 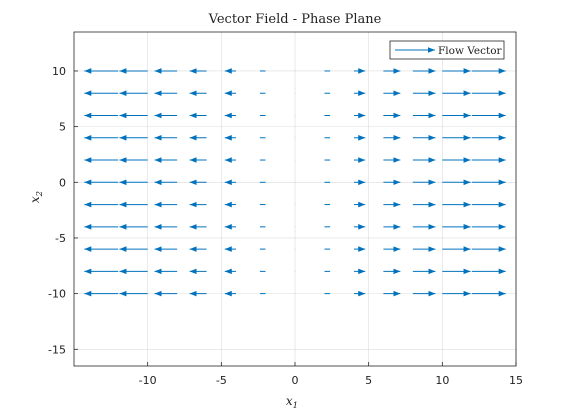 What do you see at coordinates (59, 71) in the screenshot?
I see `y-tick-label: 10` at bounding box center [59, 71].